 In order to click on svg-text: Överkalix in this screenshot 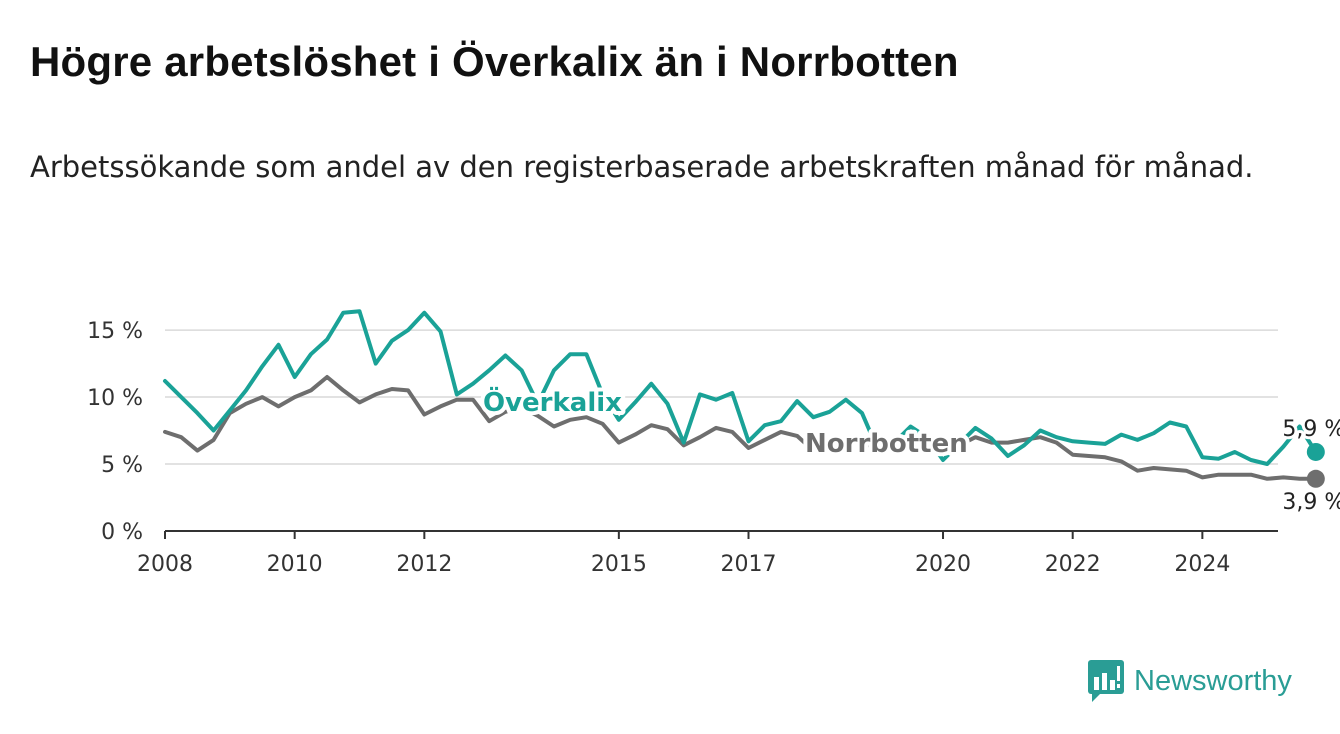, I will do `click(552, 401)`.